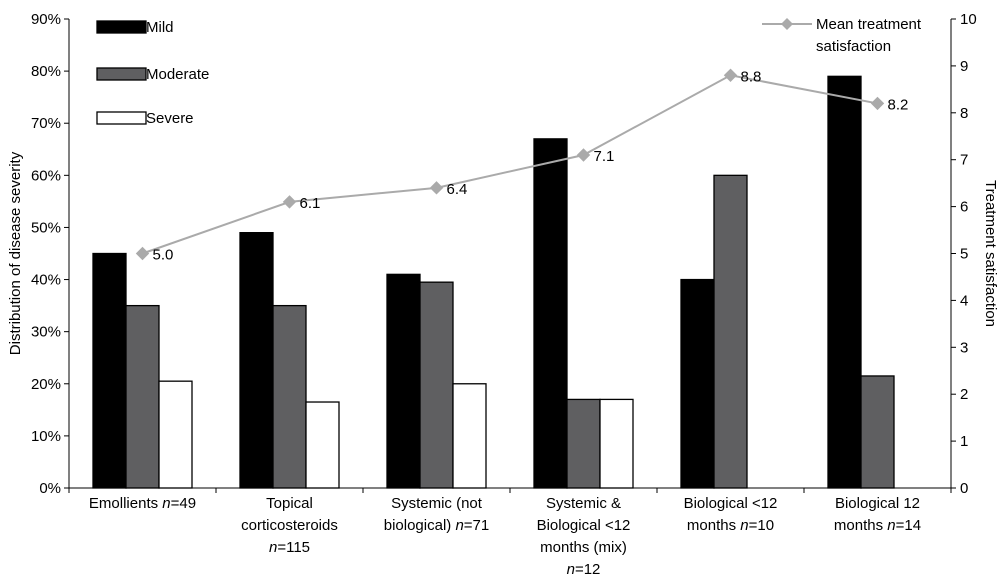 The image size is (1001, 586). What do you see at coordinates (877, 525) in the screenshot?
I see `category-label: months n=14` at bounding box center [877, 525].